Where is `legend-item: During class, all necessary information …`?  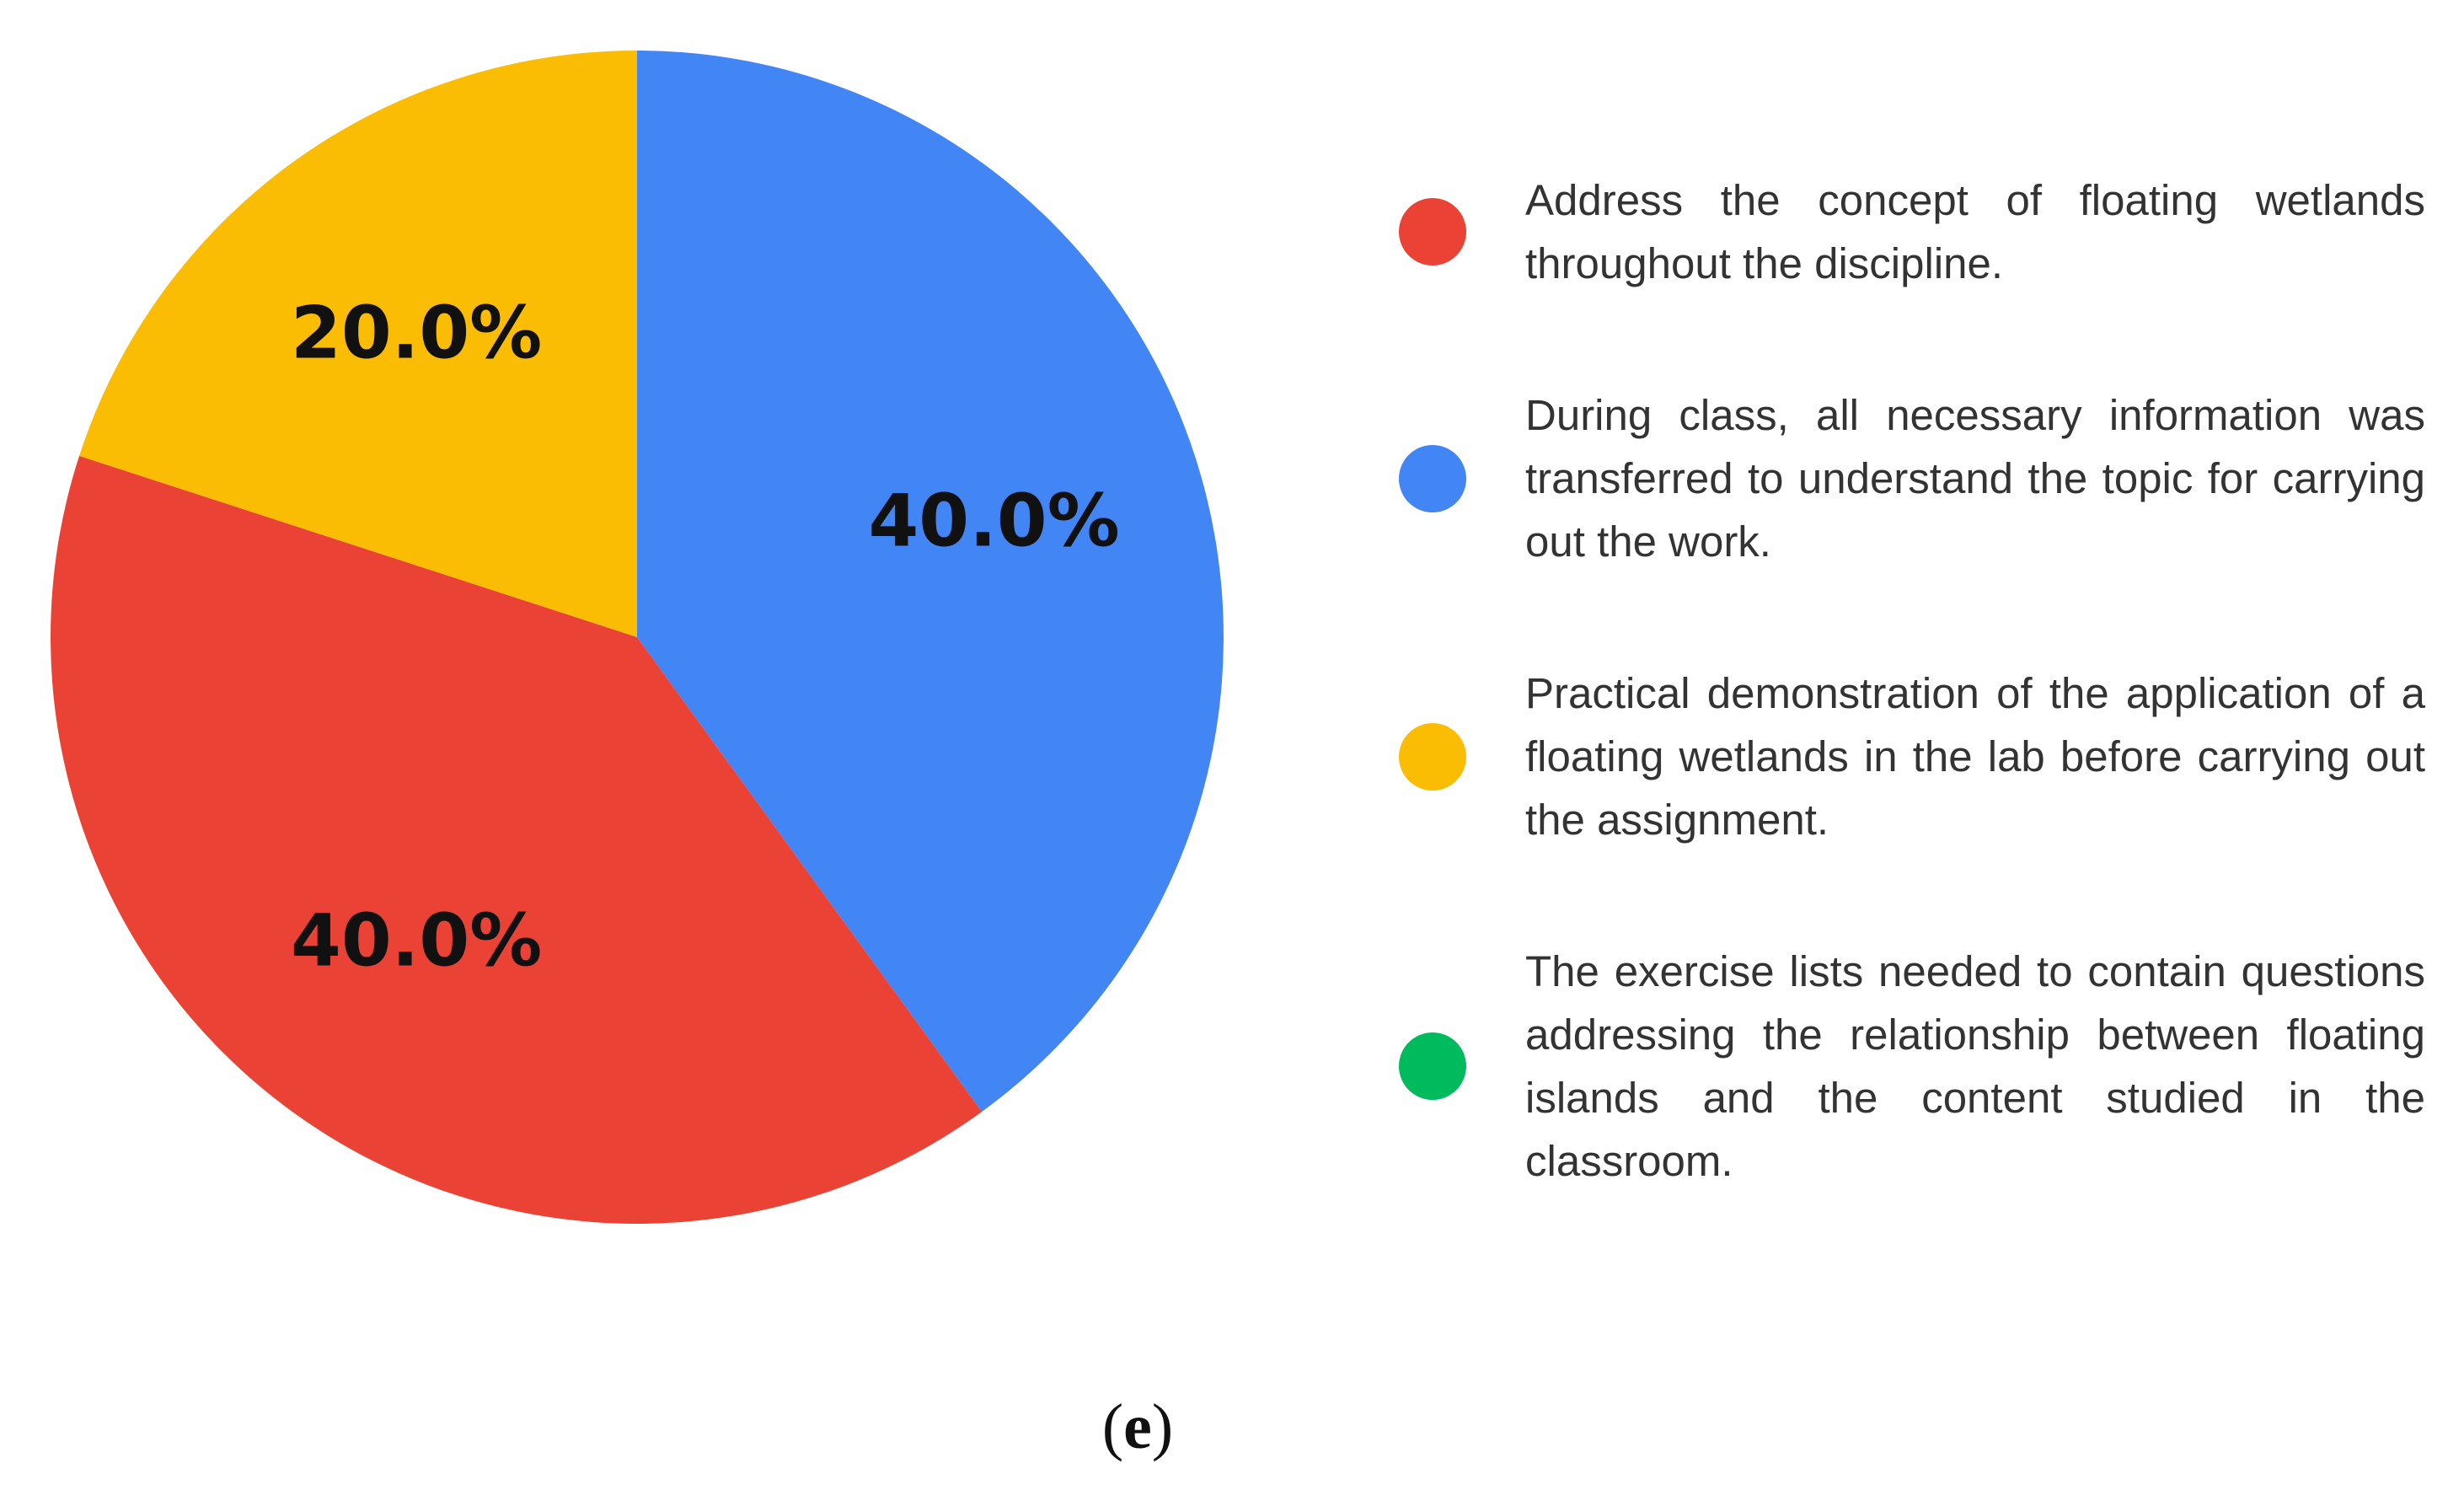
legend-item: During class, all necessary information … is located at coordinates (1912, 478).